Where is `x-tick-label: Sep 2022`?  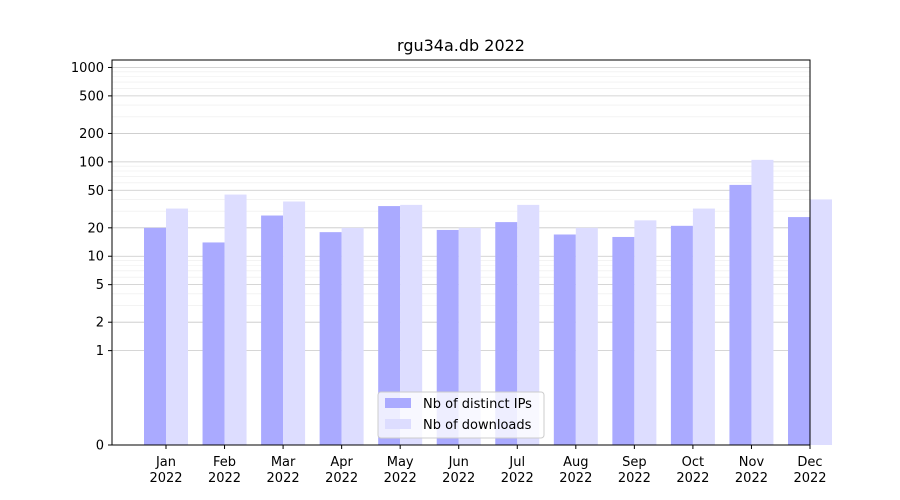 x-tick-label: Sep 2022 is located at coordinates (634, 470).